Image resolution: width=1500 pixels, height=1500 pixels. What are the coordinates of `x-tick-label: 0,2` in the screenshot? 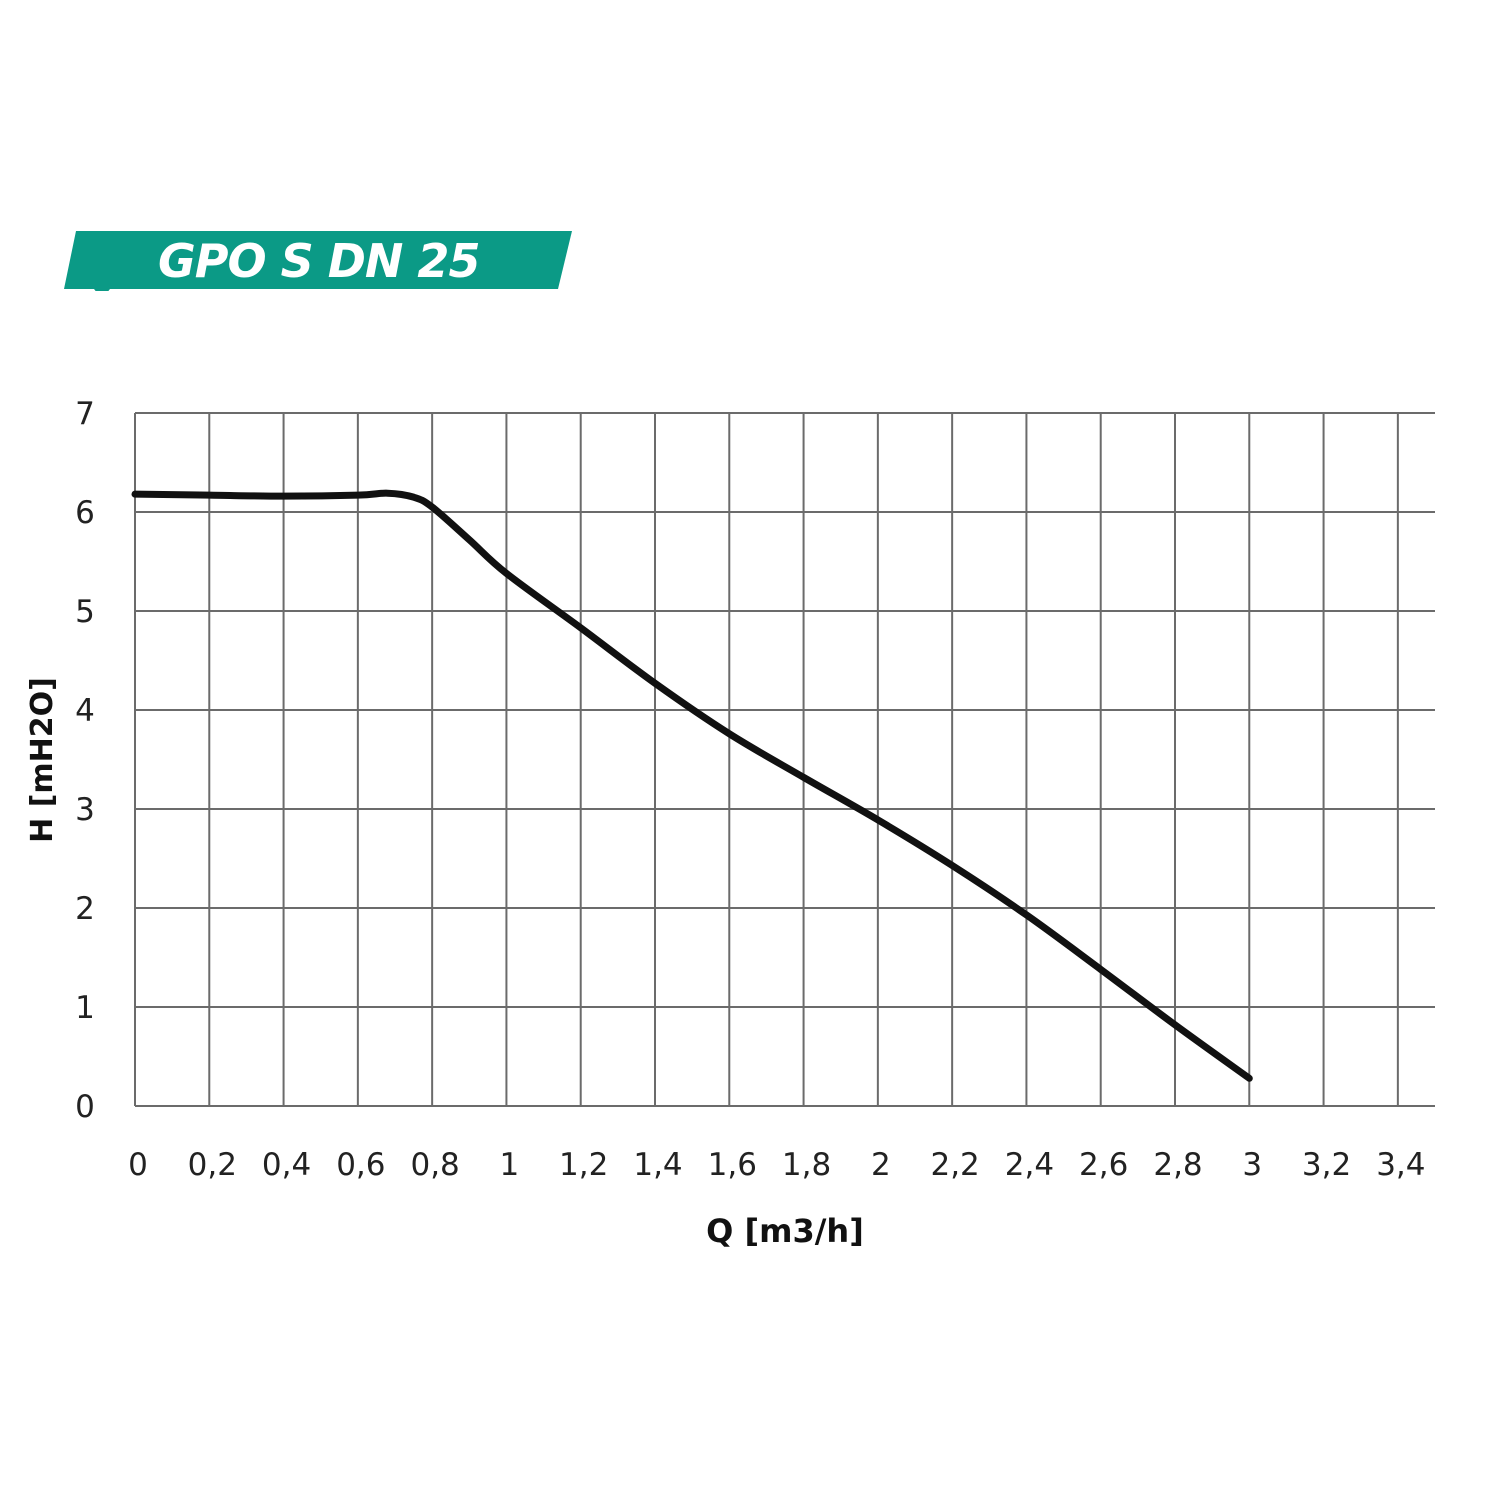 It's located at (212, 1165).